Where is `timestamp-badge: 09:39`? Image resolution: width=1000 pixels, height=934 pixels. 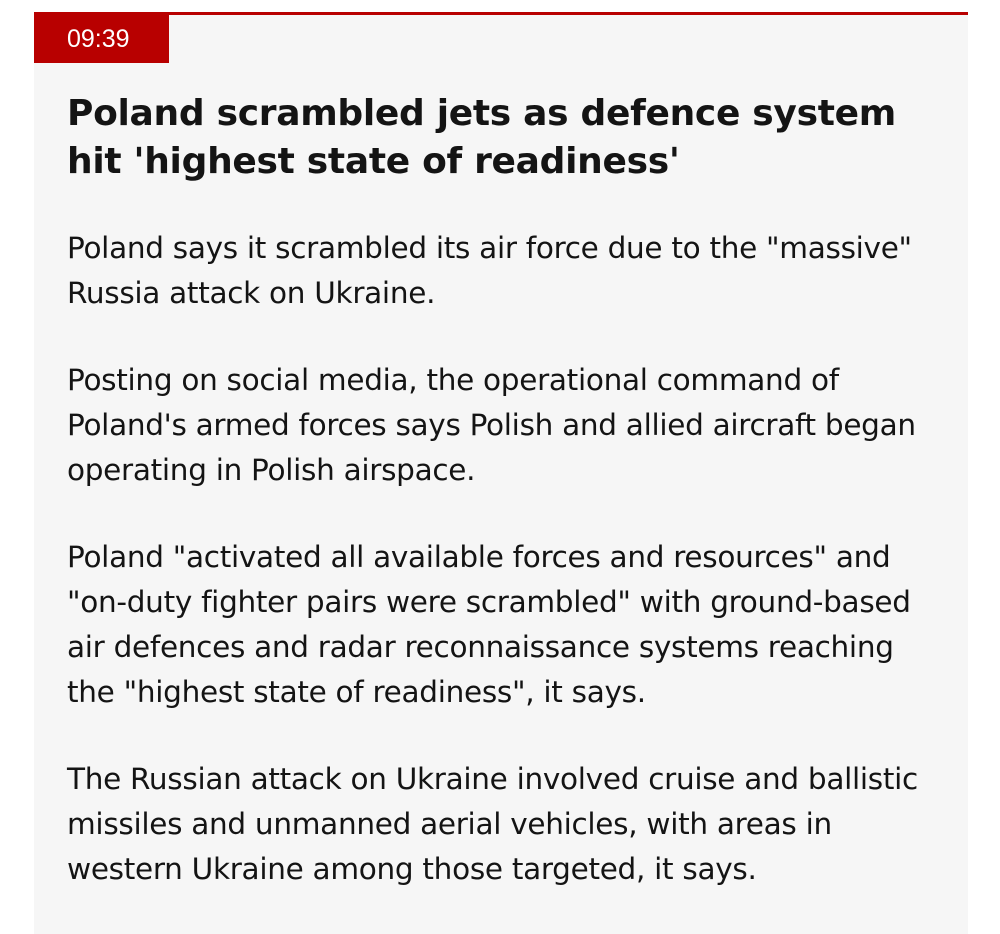 timestamp-badge: 09:39 is located at coordinates (101, 39).